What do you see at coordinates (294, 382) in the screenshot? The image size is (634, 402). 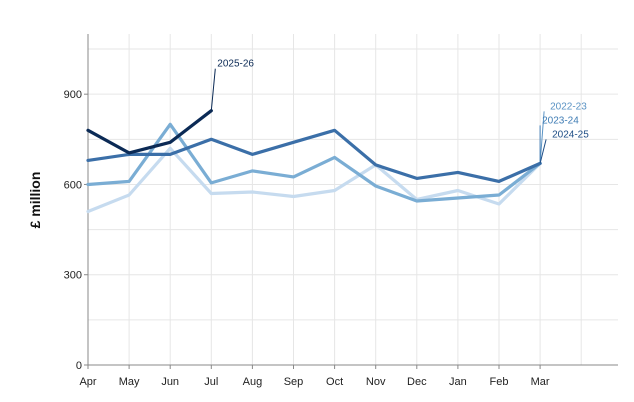 I see `x-tick-label: Sep` at bounding box center [294, 382].